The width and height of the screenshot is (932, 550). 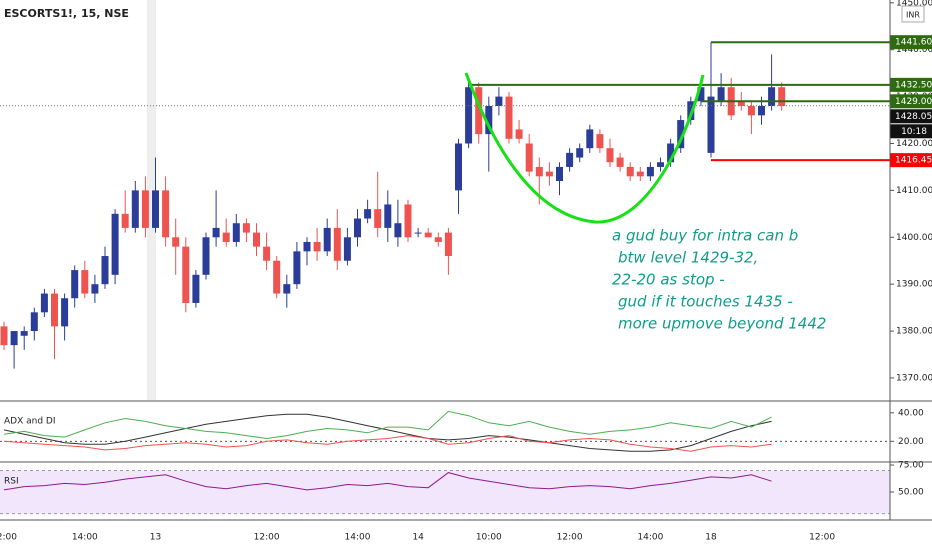 I want to click on price-badge-label: 1441.60, so click(x=913, y=43).